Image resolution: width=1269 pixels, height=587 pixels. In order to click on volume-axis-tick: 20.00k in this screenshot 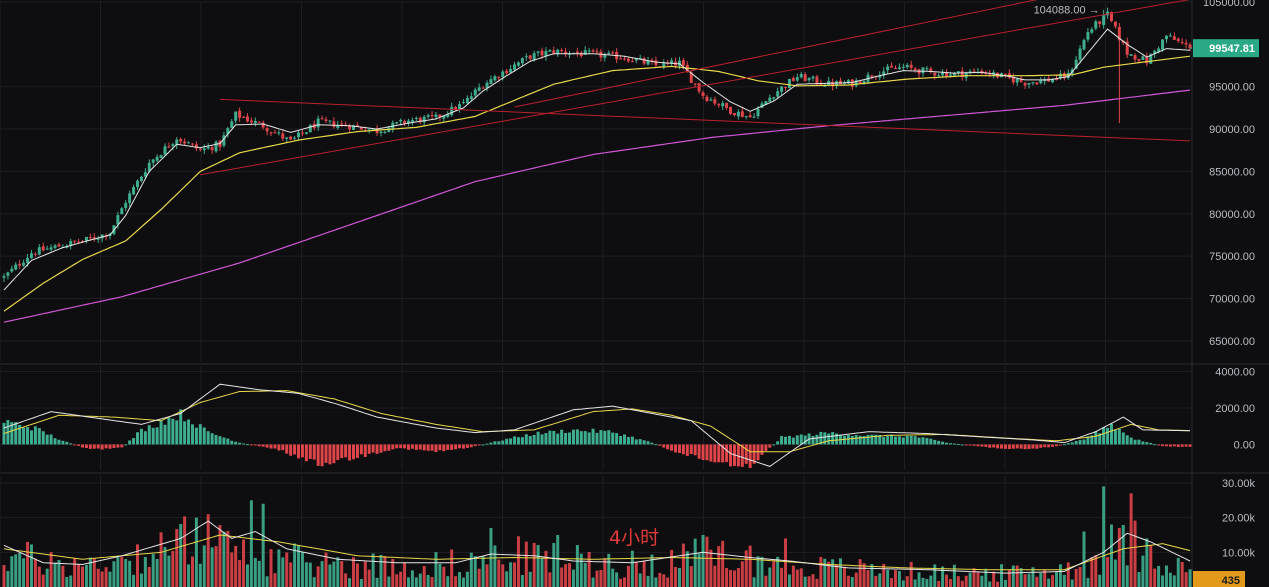, I will do `click(1239, 519)`.